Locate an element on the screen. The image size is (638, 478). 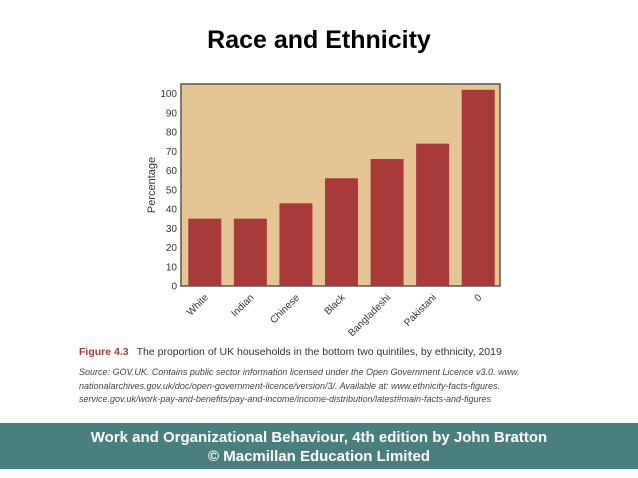
footer-line-2: © Macmillan Education Limited is located at coordinates (319, 456).